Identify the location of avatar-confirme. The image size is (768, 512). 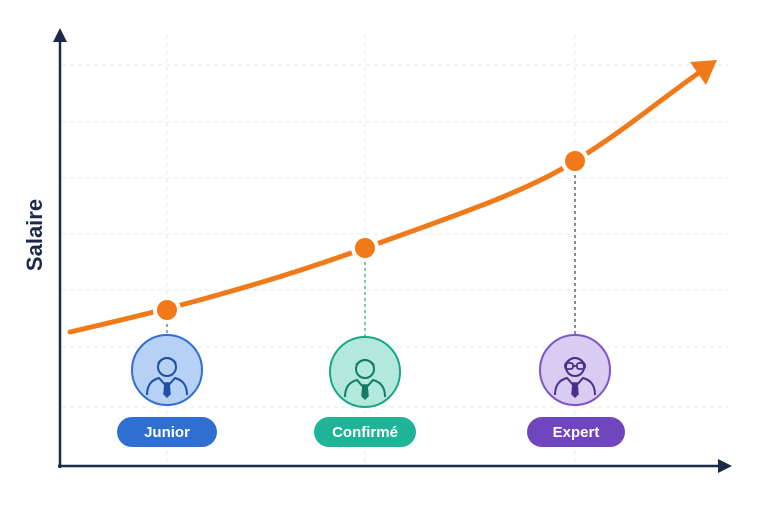
(365, 372).